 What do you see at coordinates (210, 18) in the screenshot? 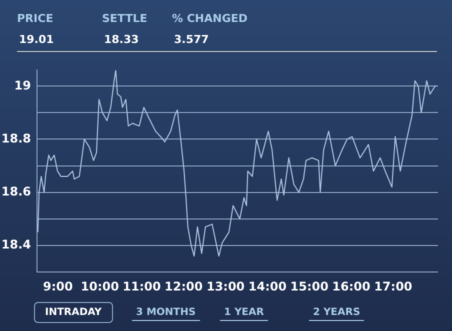
I see `text: % CHANGED` at bounding box center [210, 18].